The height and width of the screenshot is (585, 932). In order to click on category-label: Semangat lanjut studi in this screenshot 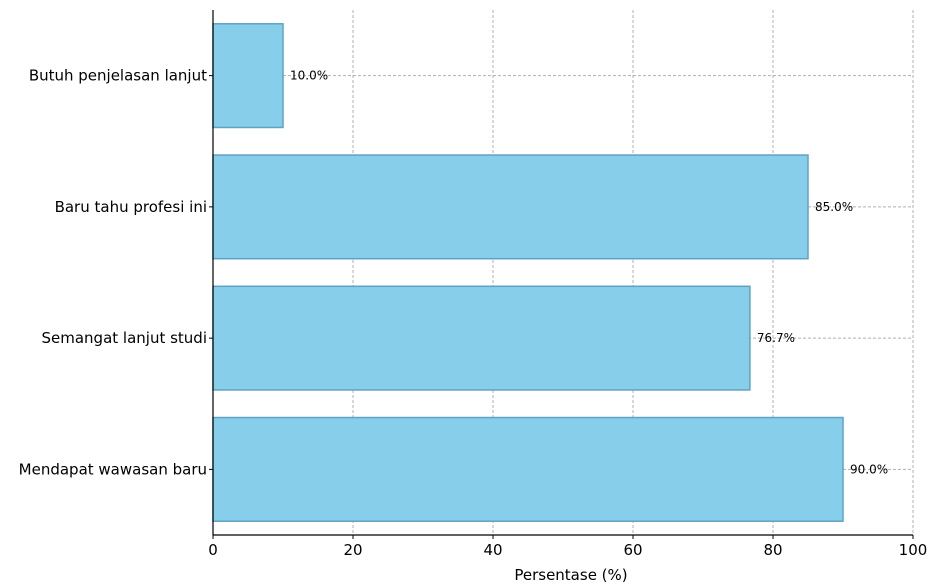, I will do `click(124, 338)`.